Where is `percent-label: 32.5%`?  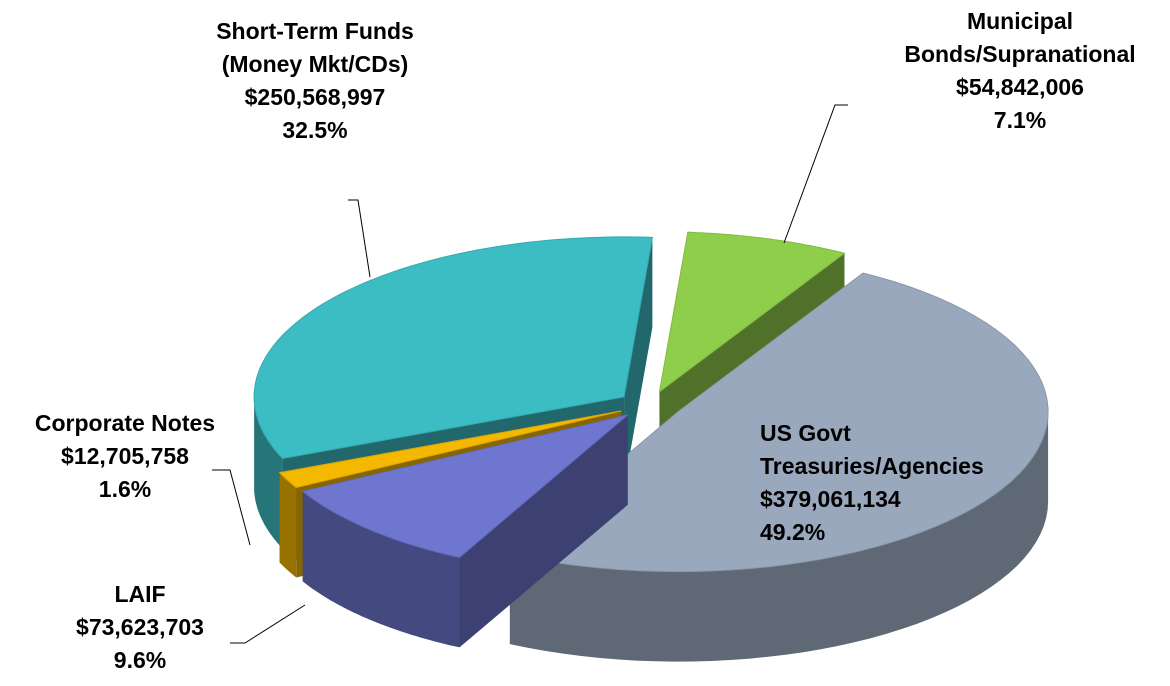 percent-label: 32.5% is located at coordinates (315, 130).